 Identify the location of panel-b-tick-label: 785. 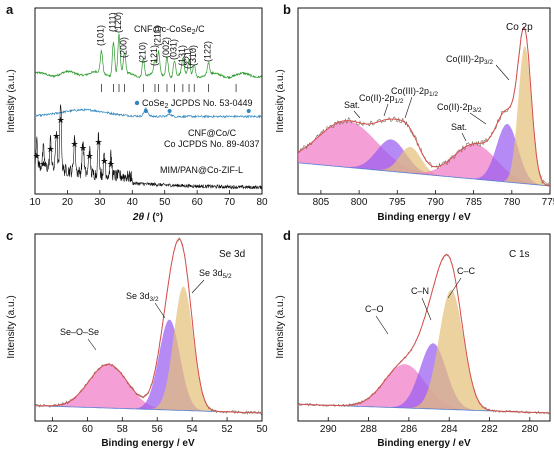
(473, 202).